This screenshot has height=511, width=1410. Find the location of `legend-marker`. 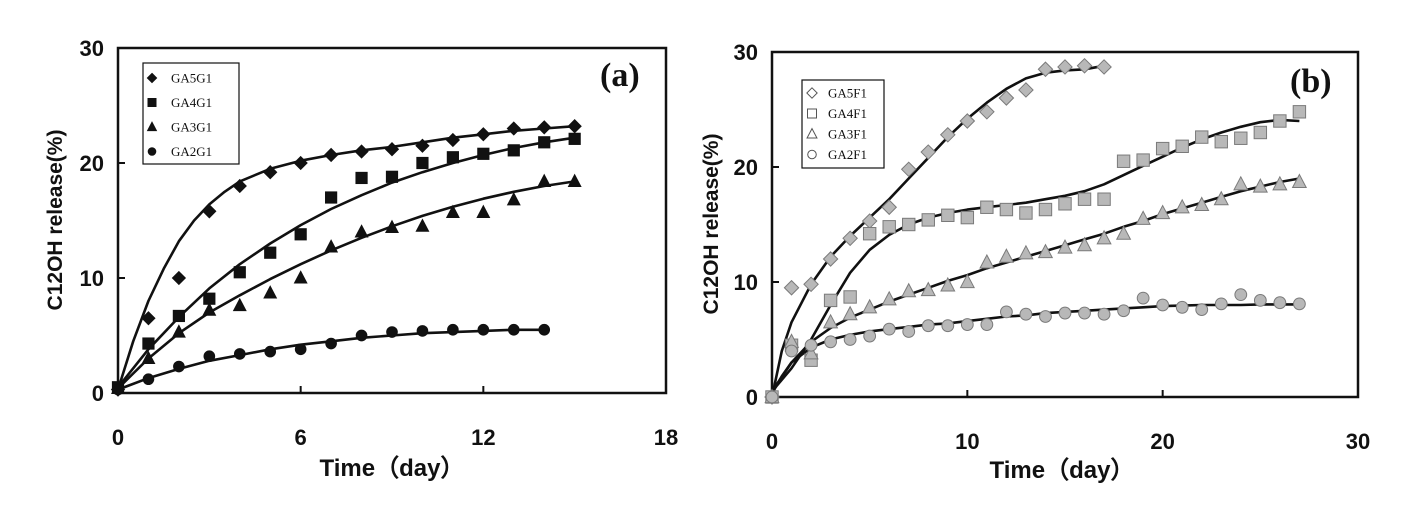

legend-marker is located at coordinates (812, 154).